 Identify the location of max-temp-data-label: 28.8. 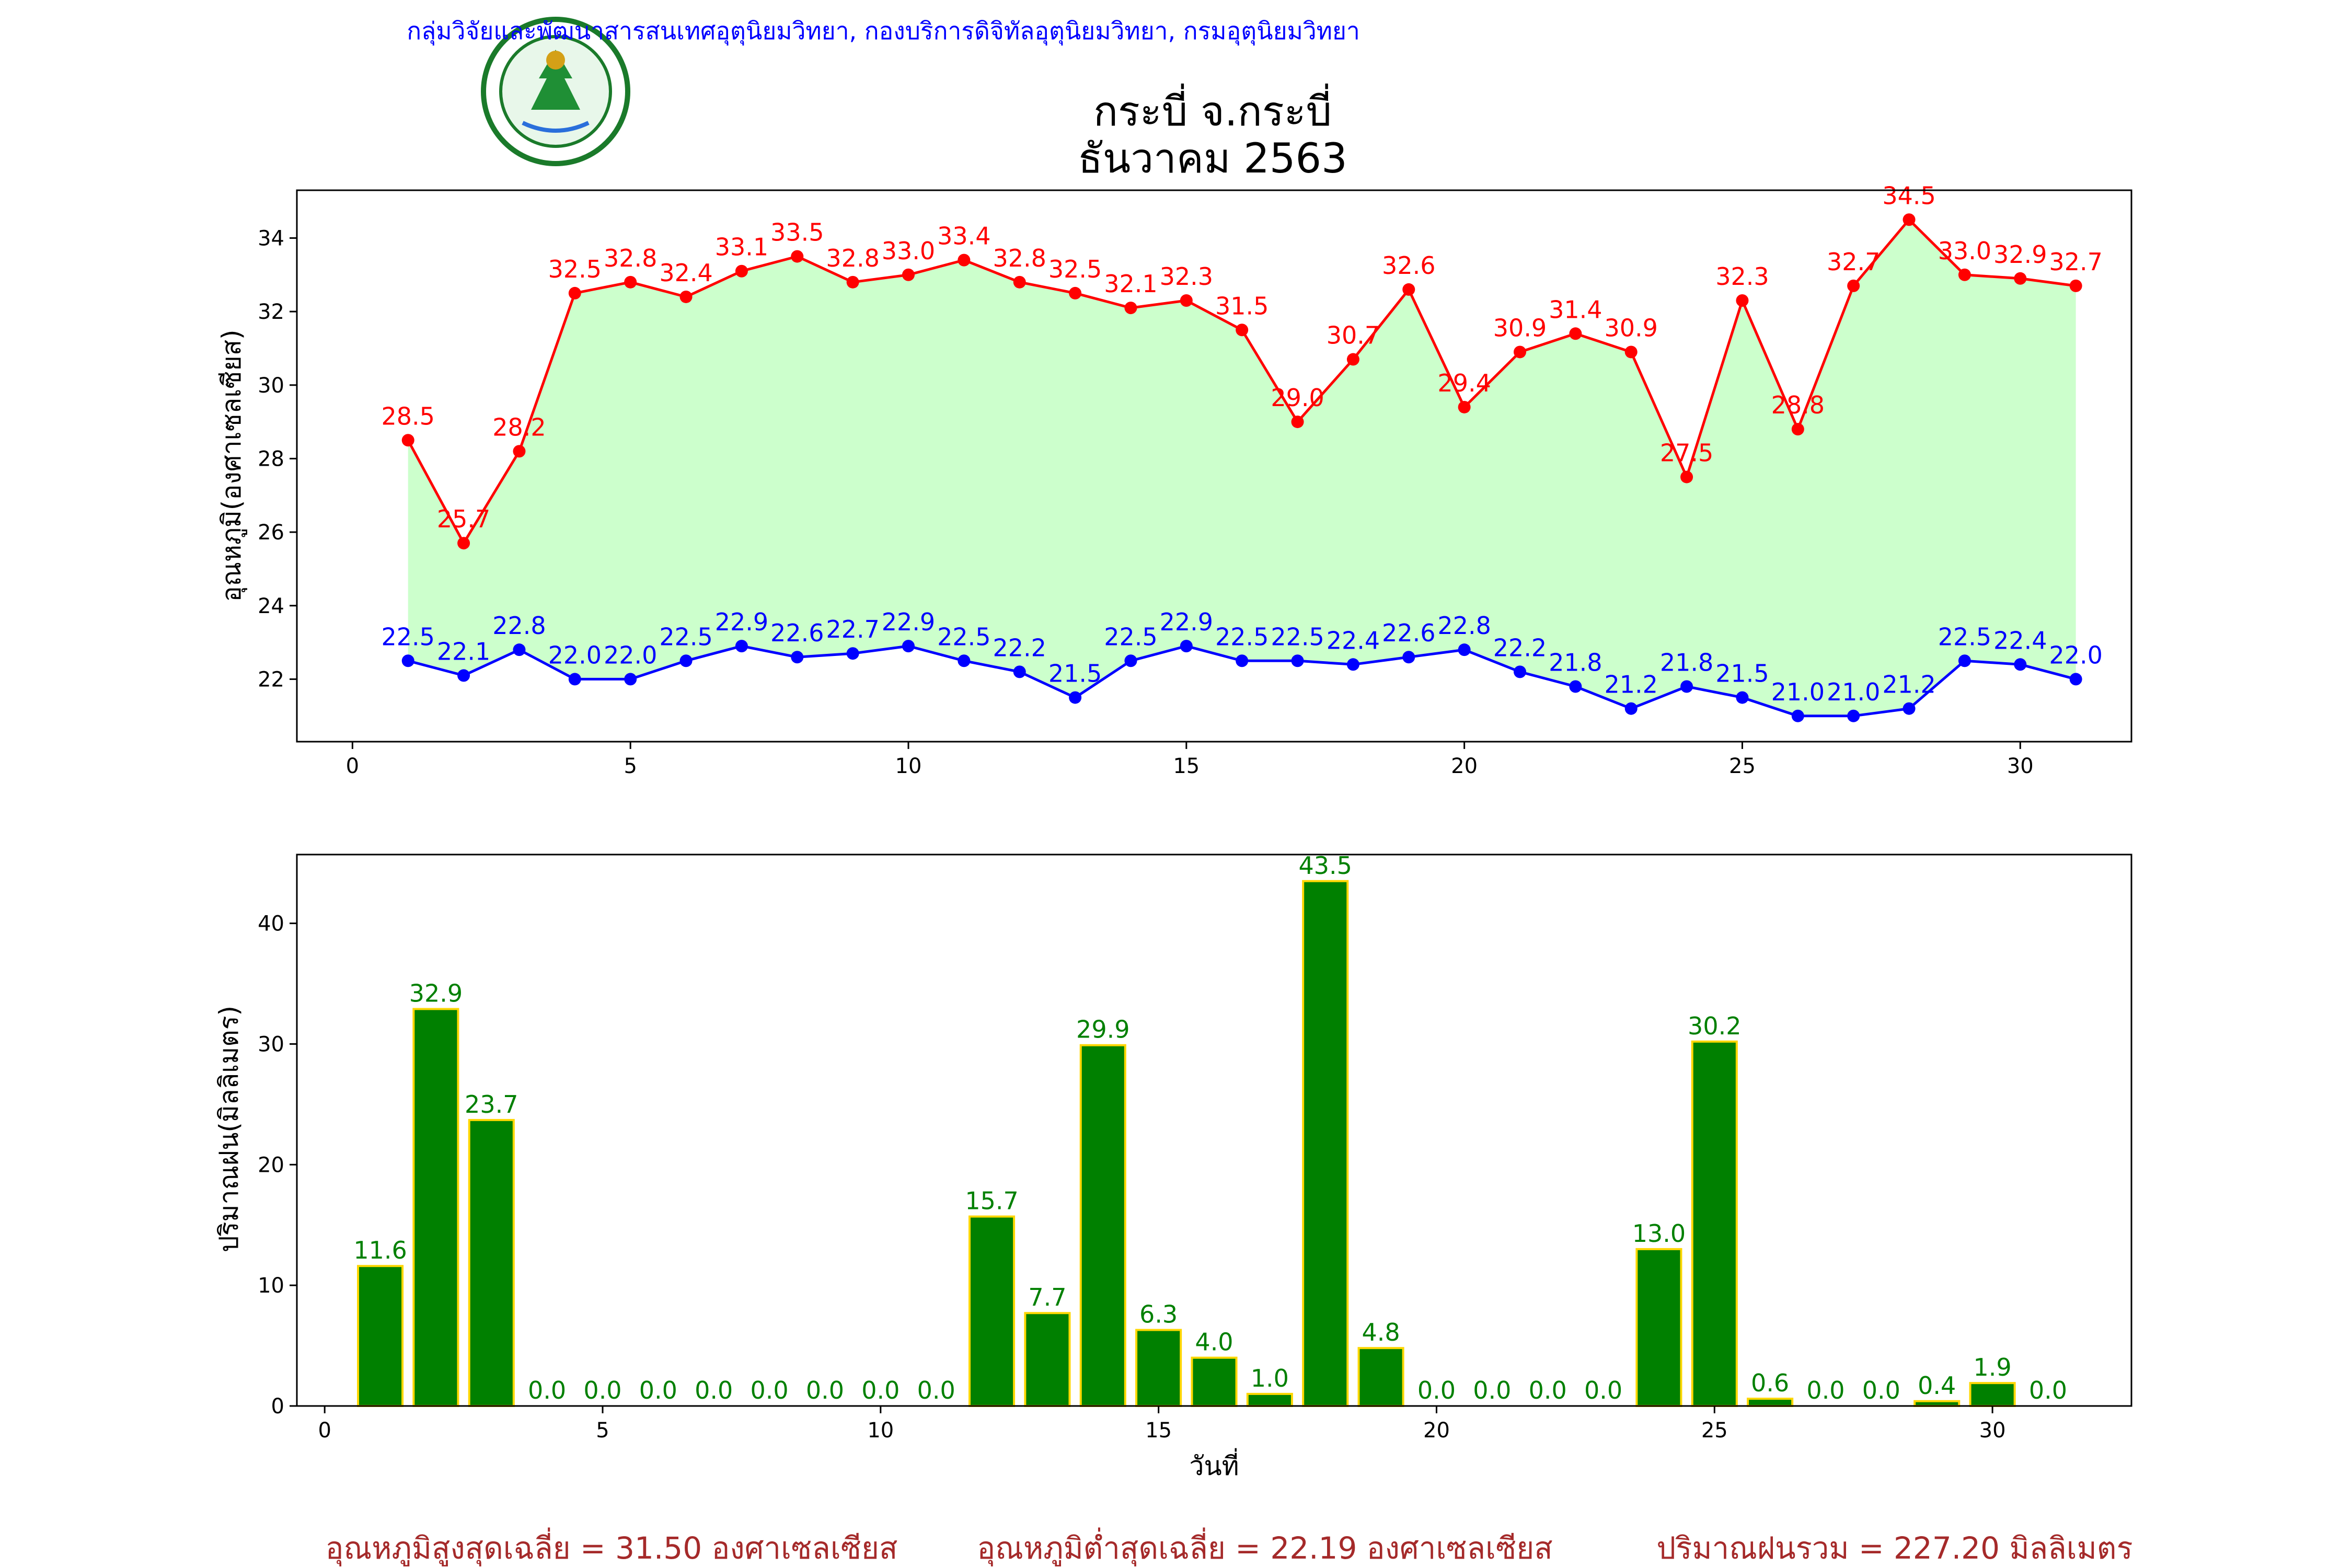
(1798, 405).